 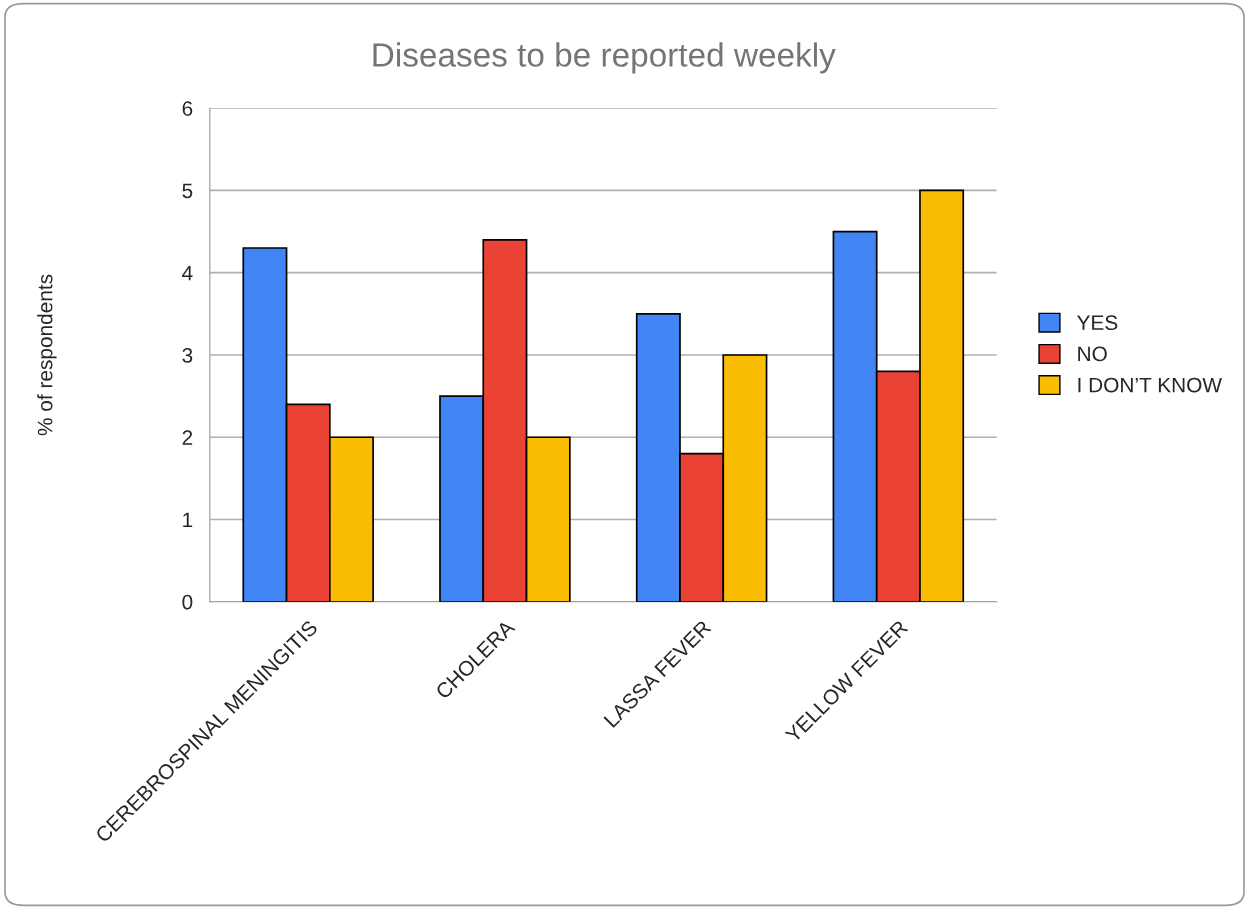 What do you see at coordinates (1097, 323) in the screenshot?
I see `legend-label: YES` at bounding box center [1097, 323].